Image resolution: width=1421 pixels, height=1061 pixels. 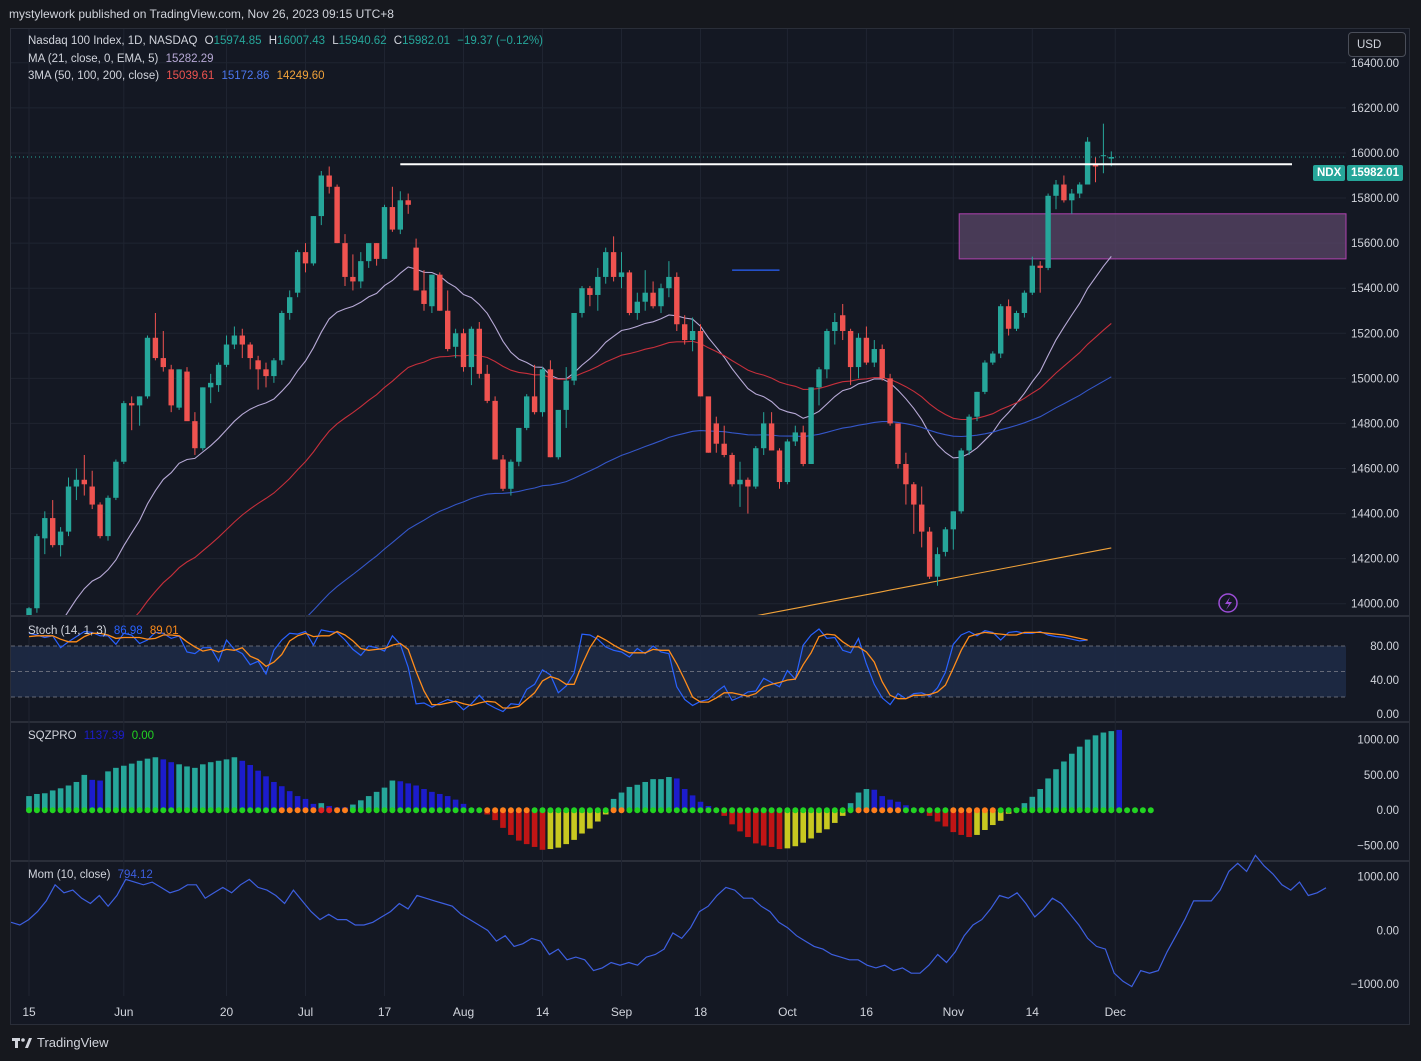 What do you see at coordinates (1329, 173) in the screenshot?
I see `symbol-tag: NDX` at bounding box center [1329, 173].